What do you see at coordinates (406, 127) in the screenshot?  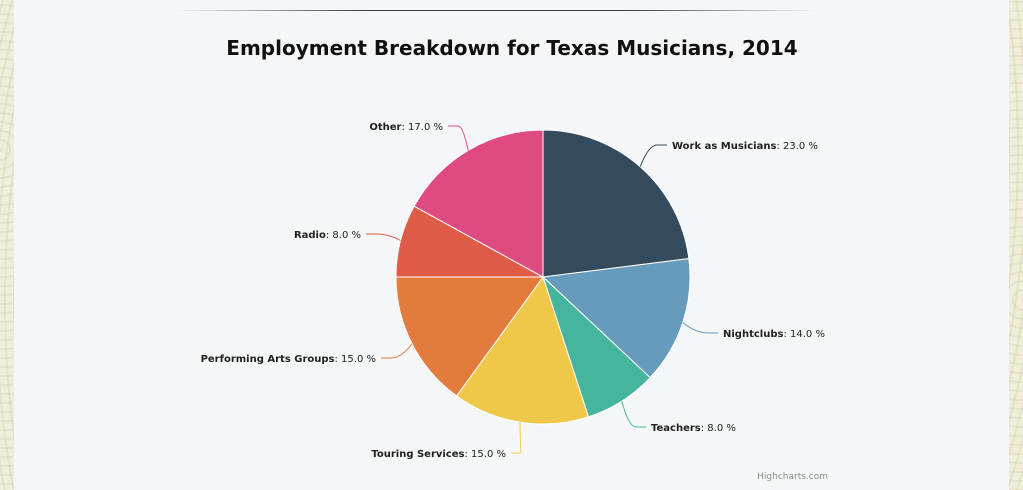 I see `data-label-other: Other: 17.0 %` at bounding box center [406, 127].